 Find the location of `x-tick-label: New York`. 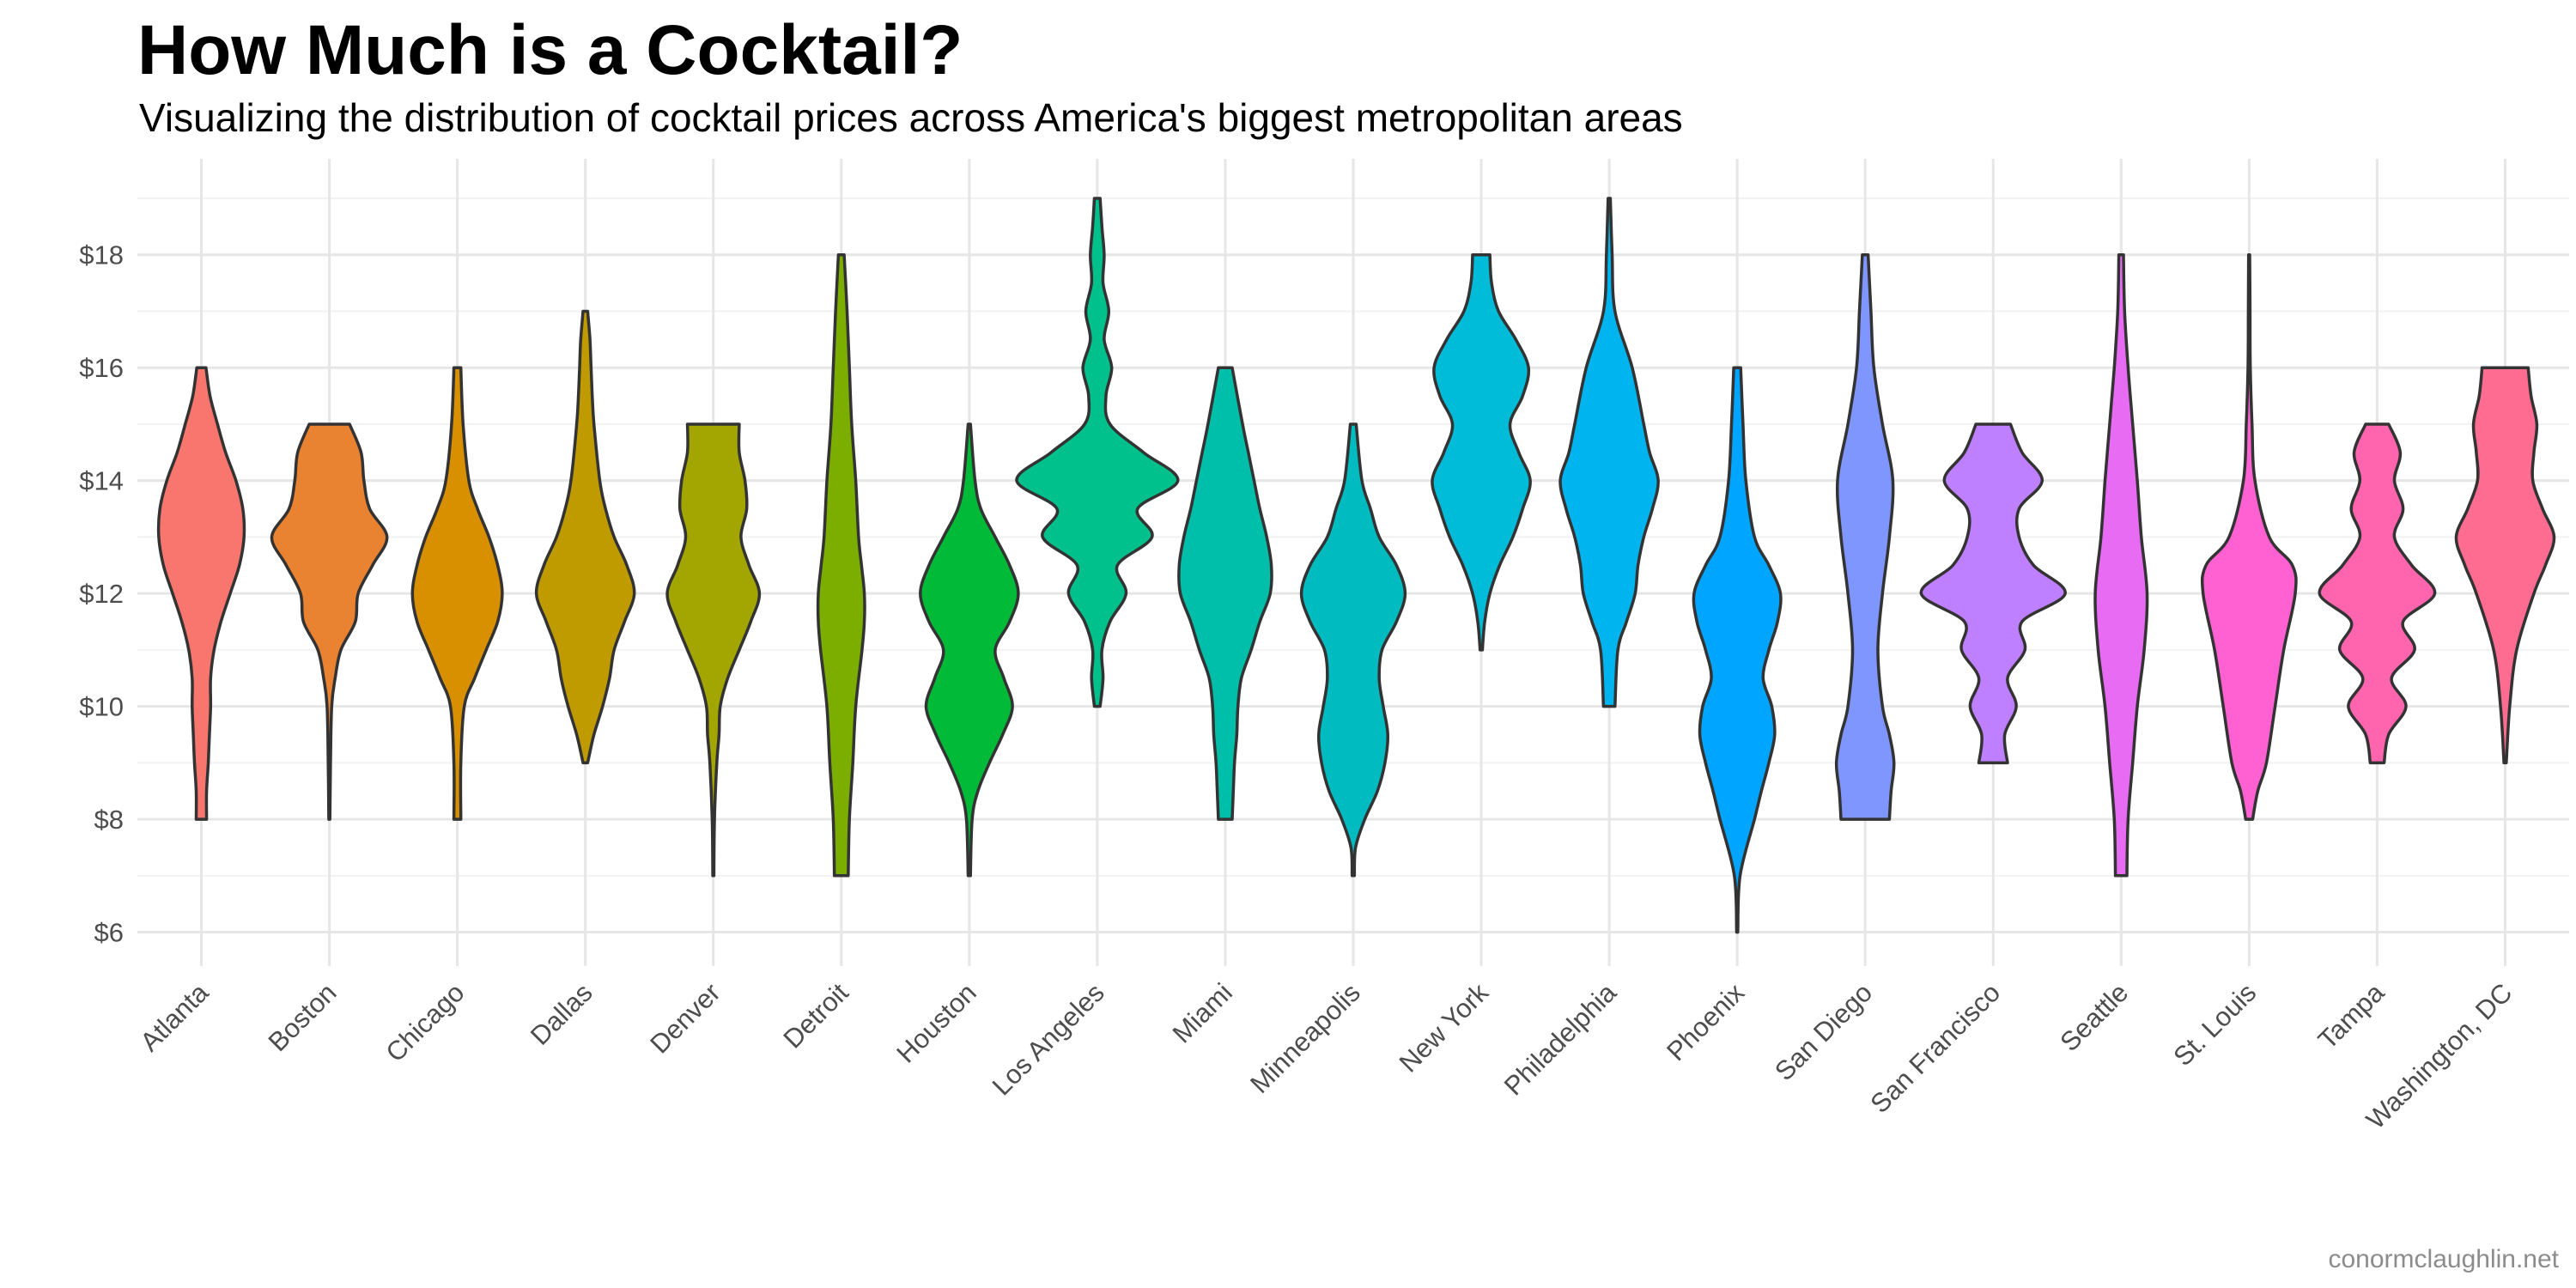

x-tick-label: New York is located at coordinates (1444, 1027).